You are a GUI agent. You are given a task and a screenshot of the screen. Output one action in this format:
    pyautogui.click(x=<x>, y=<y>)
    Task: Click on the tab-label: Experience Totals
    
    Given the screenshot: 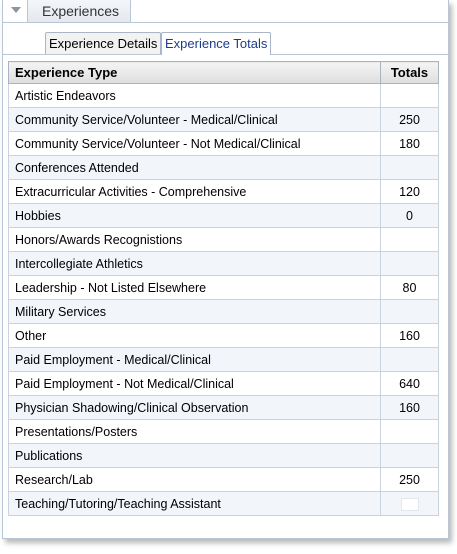 What is the action you would take?
    pyautogui.click(x=216, y=43)
    